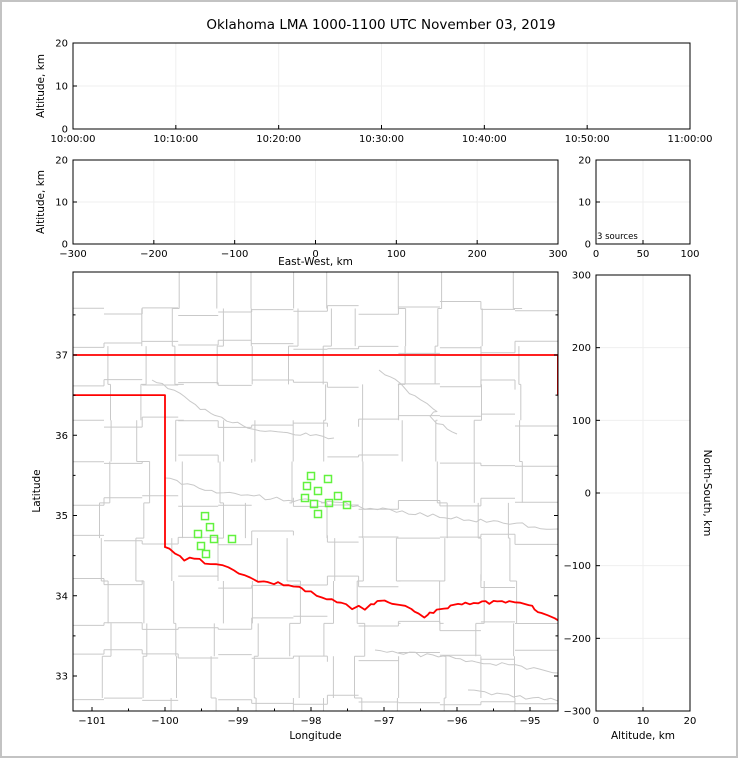 This screenshot has height=758, width=738. I want to click on ns-height-xlabel: Altitude, km, so click(643, 736).